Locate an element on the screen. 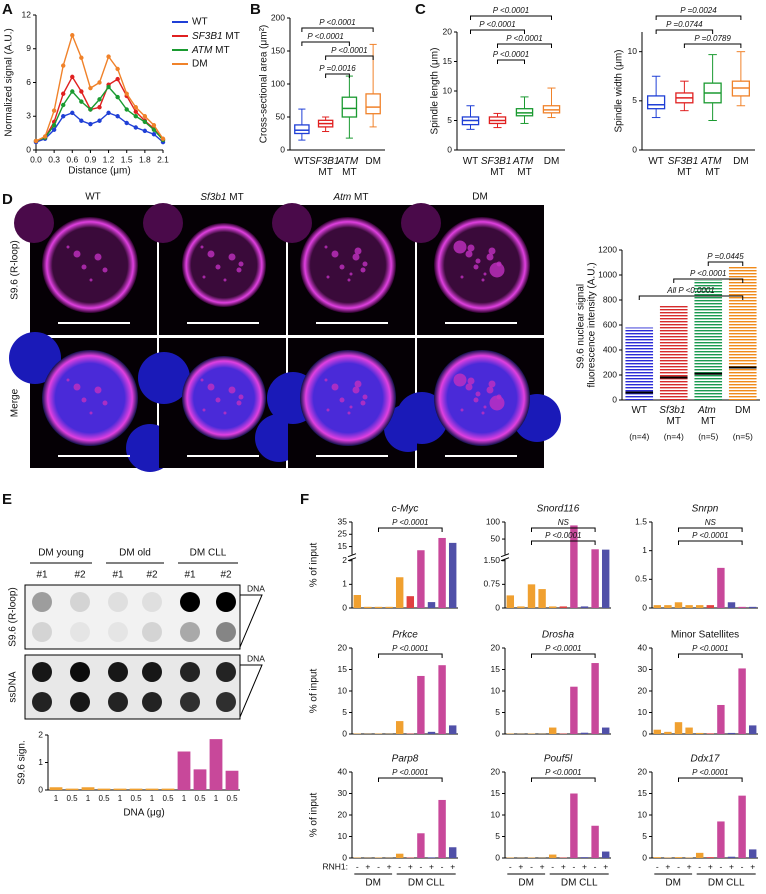 This screenshot has width=766, height=894. y-tick-label: 0.5 is located at coordinates (641, 579).